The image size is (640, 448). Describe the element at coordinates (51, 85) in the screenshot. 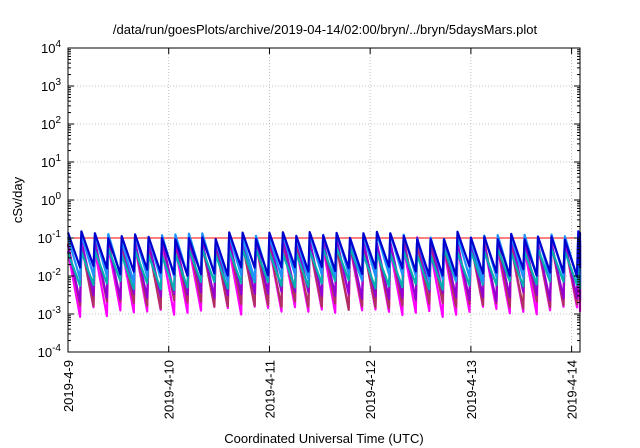

I see `y-tick-label: 10³` at that location.